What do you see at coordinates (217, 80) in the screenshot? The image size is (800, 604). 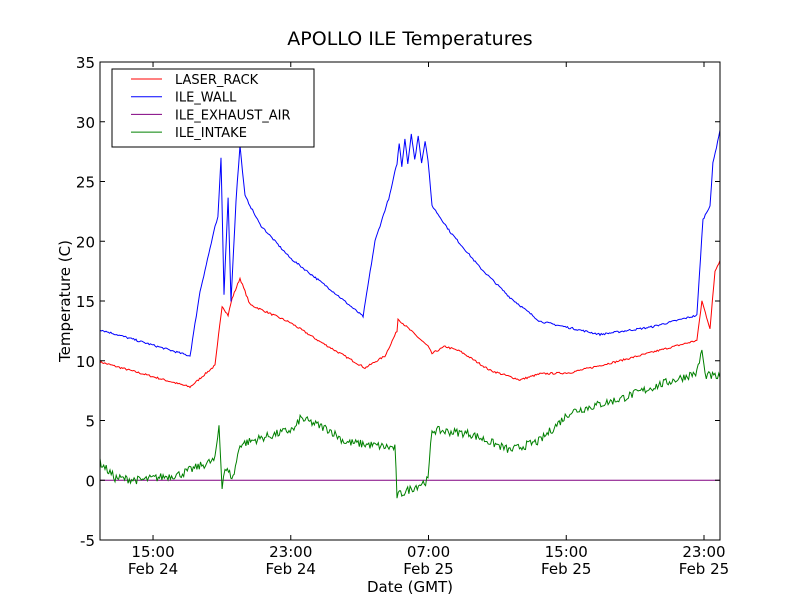 I see `legend-label: LASER_RACK` at bounding box center [217, 80].